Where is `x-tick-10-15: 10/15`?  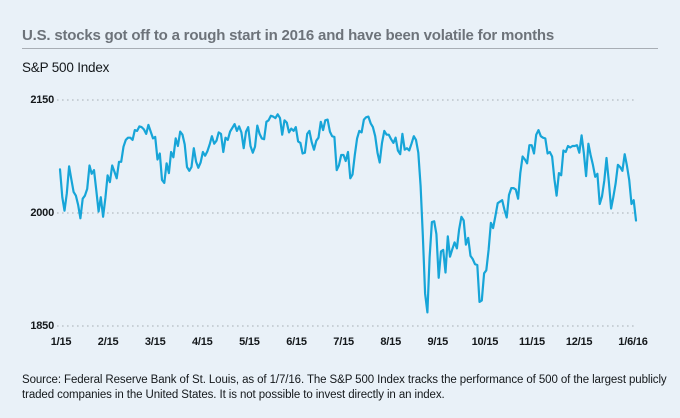 x-tick-10-15: 10/15 is located at coordinates (485, 342).